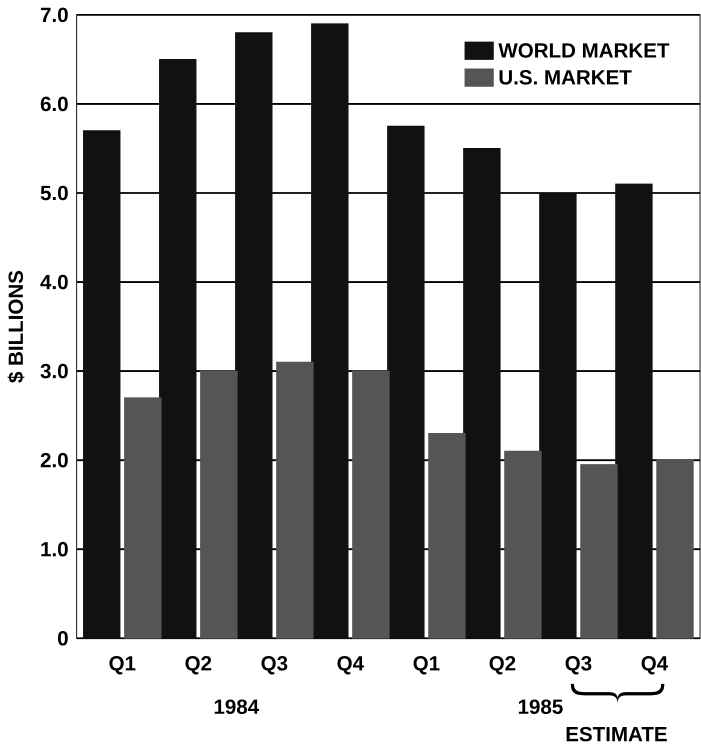 Image resolution: width=701 pixels, height=749 pixels. What do you see at coordinates (237, 706) in the screenshot?
I see `text: 1984` at bounding box center [237, 706].